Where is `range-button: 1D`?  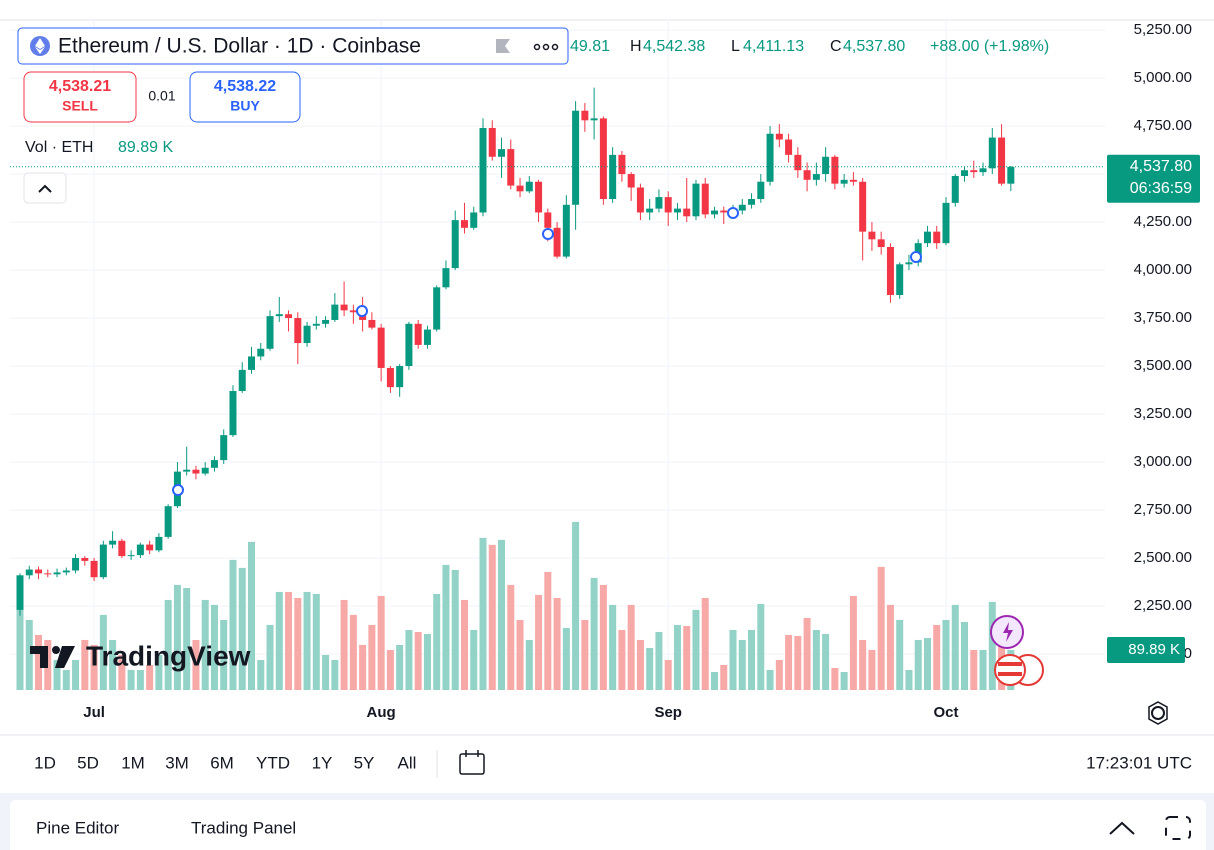
range-button: 1D is located at coordinates (45, 762).